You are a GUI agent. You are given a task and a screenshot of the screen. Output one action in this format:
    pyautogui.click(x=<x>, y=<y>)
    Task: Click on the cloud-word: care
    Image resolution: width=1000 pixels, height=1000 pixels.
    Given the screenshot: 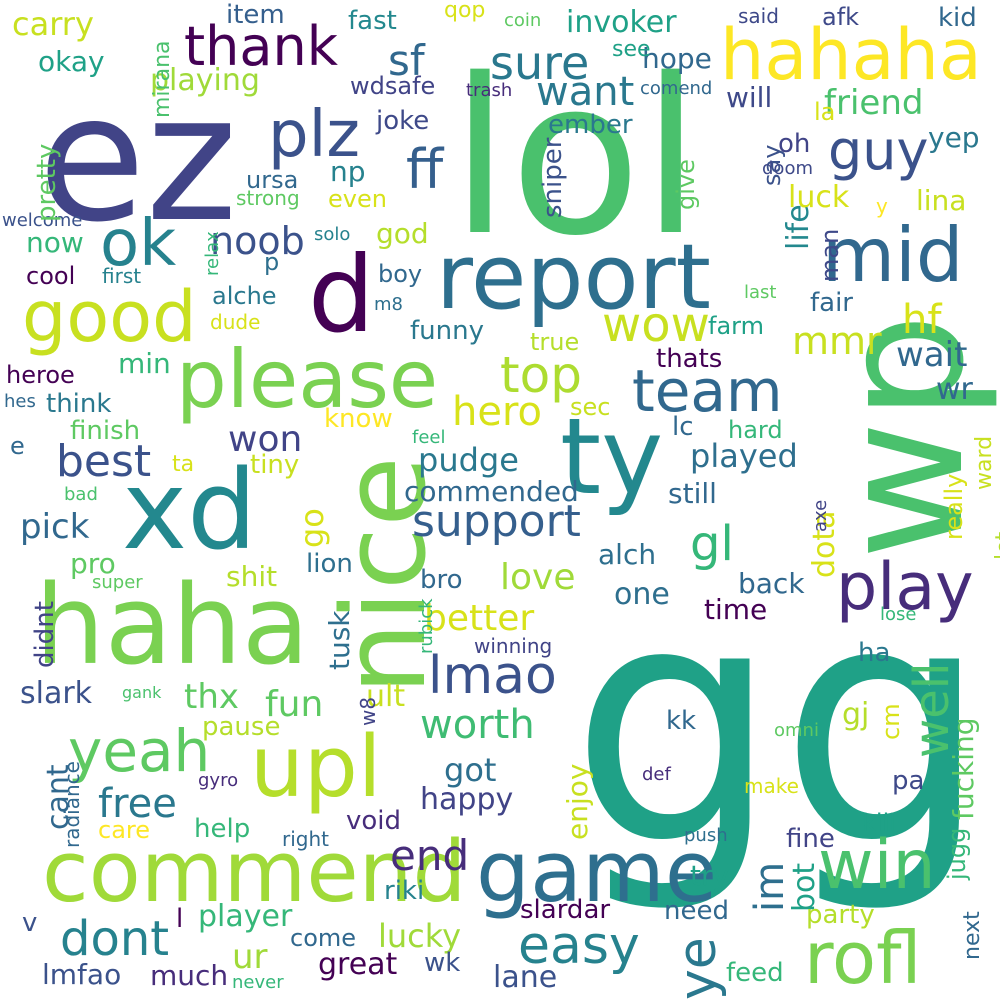 What is the action you would take?
    pyautogui.click(x=124, y=830)
    